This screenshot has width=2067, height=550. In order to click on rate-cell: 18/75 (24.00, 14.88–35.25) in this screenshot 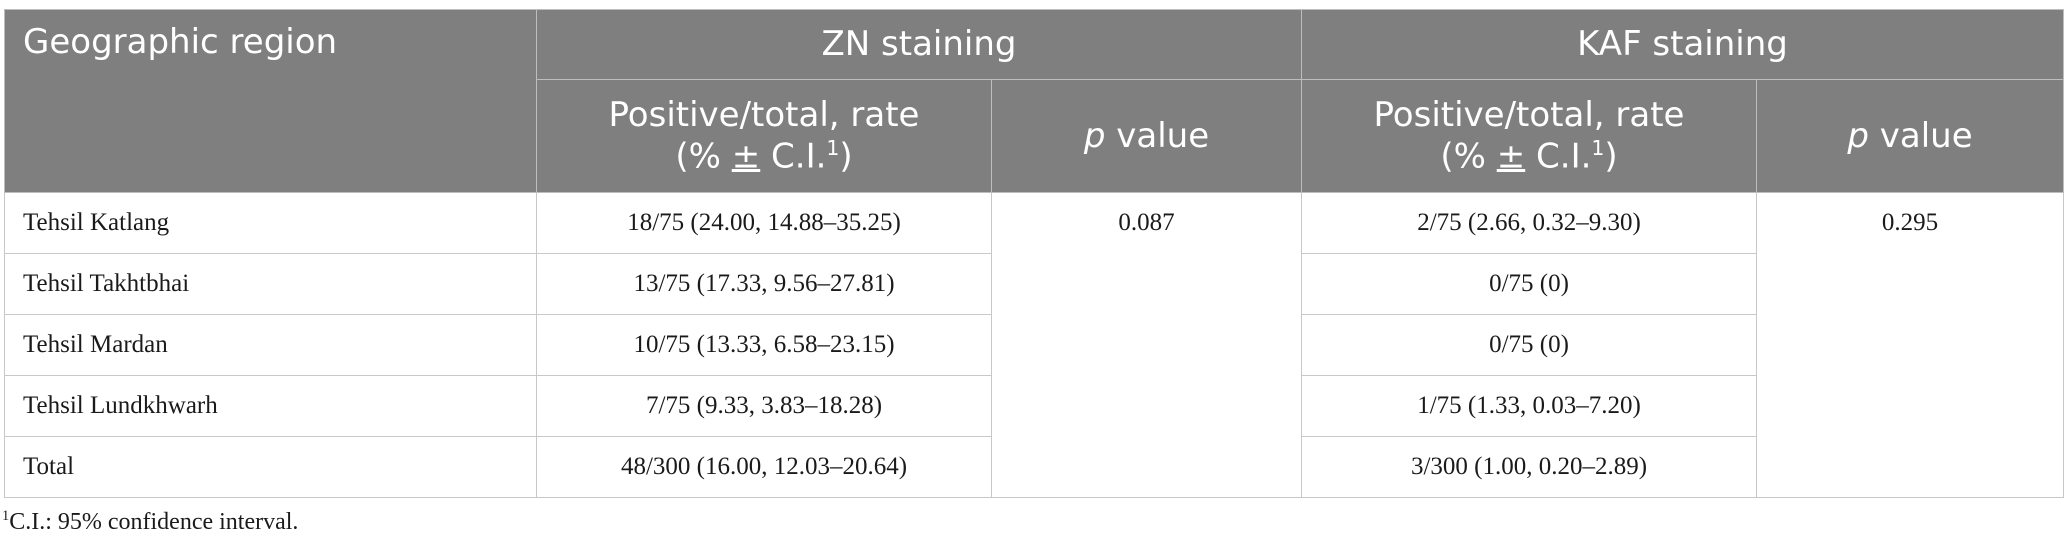, I will do `click(764, 223)`.